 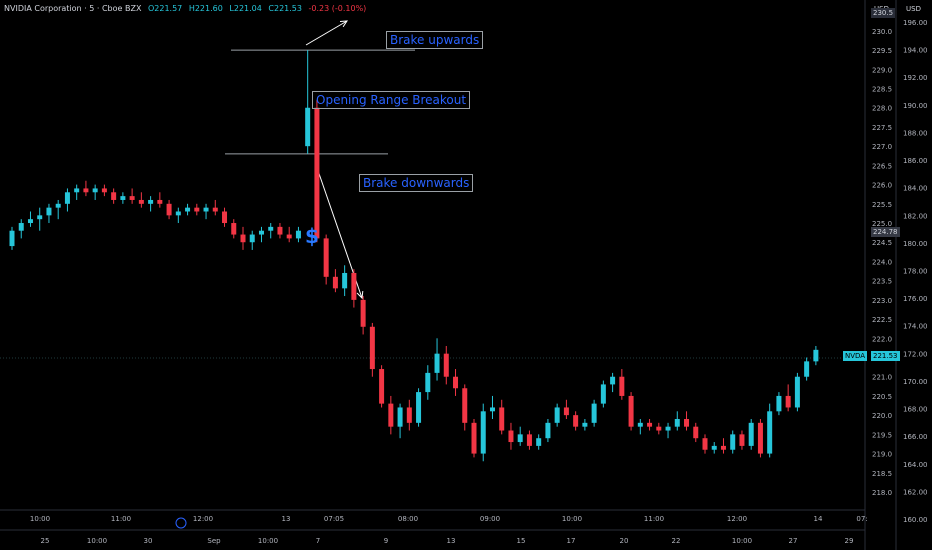 What do you see at coordinates (882, 128) in the screenshot?
I see `price-tick-inner: 227.5` at bounding box center [882, 128].